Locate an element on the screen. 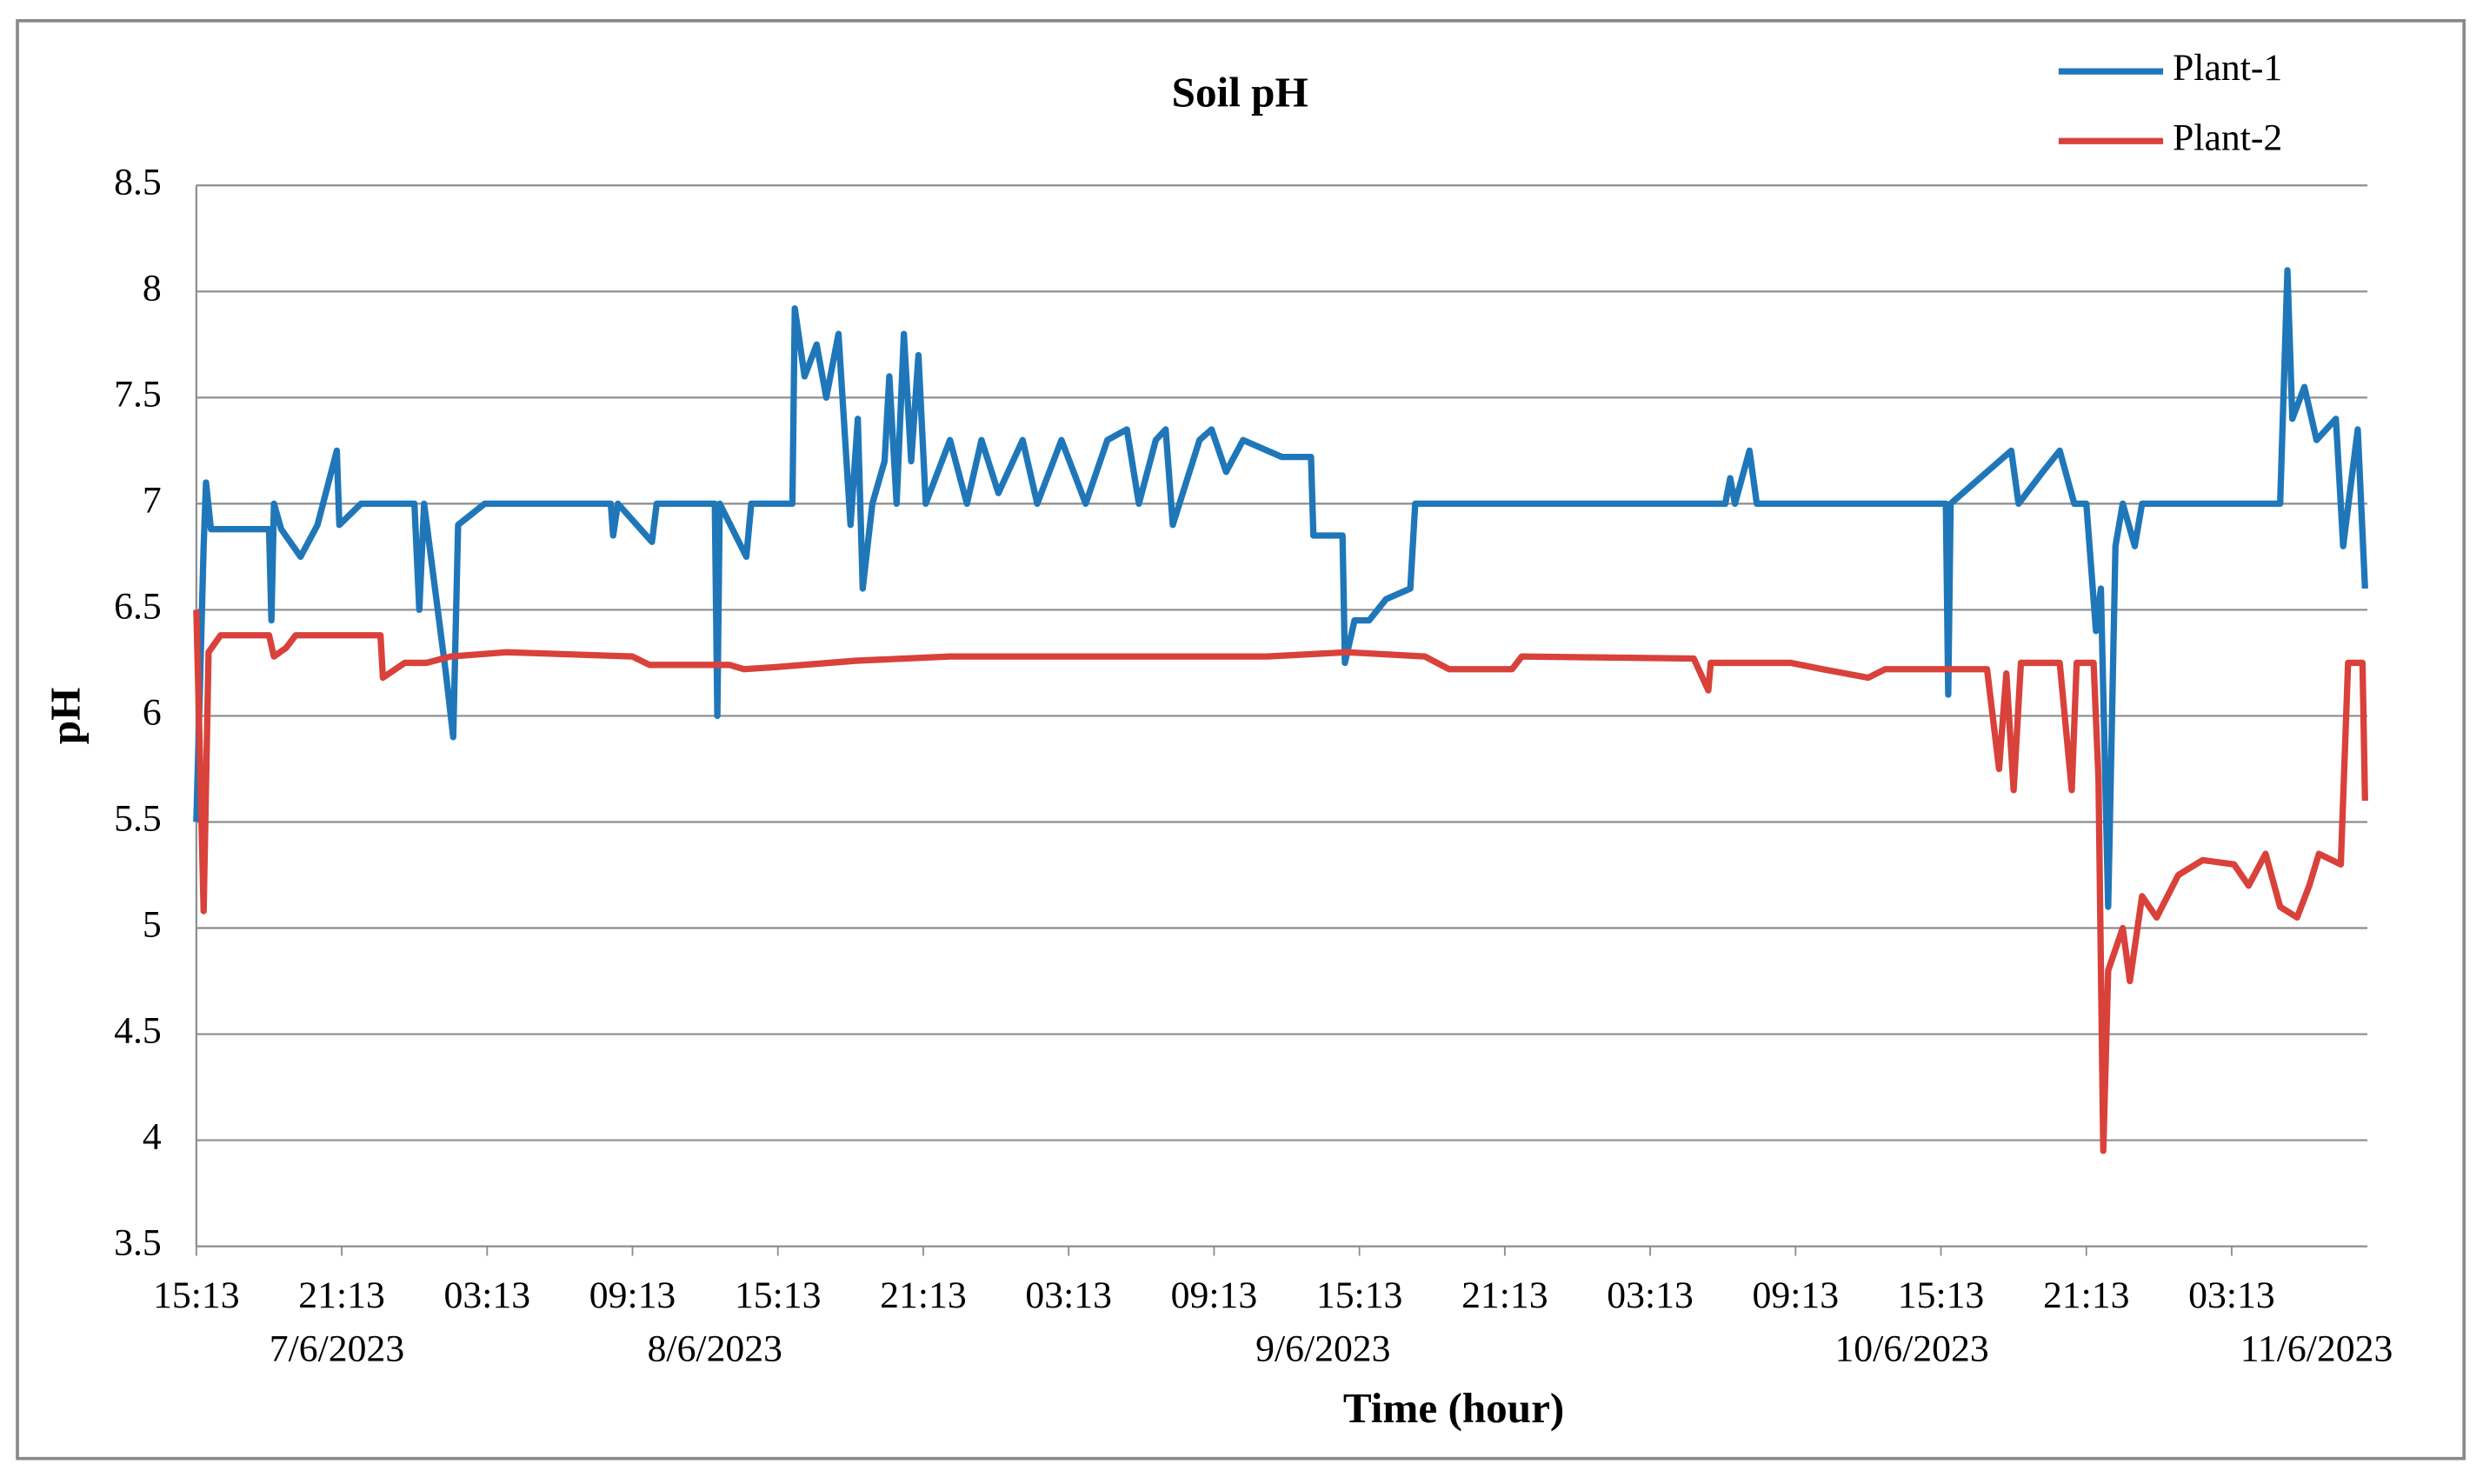 The image size is (2483, 1484). y-tick-label: 4 is located at coordinates (152, 1137).